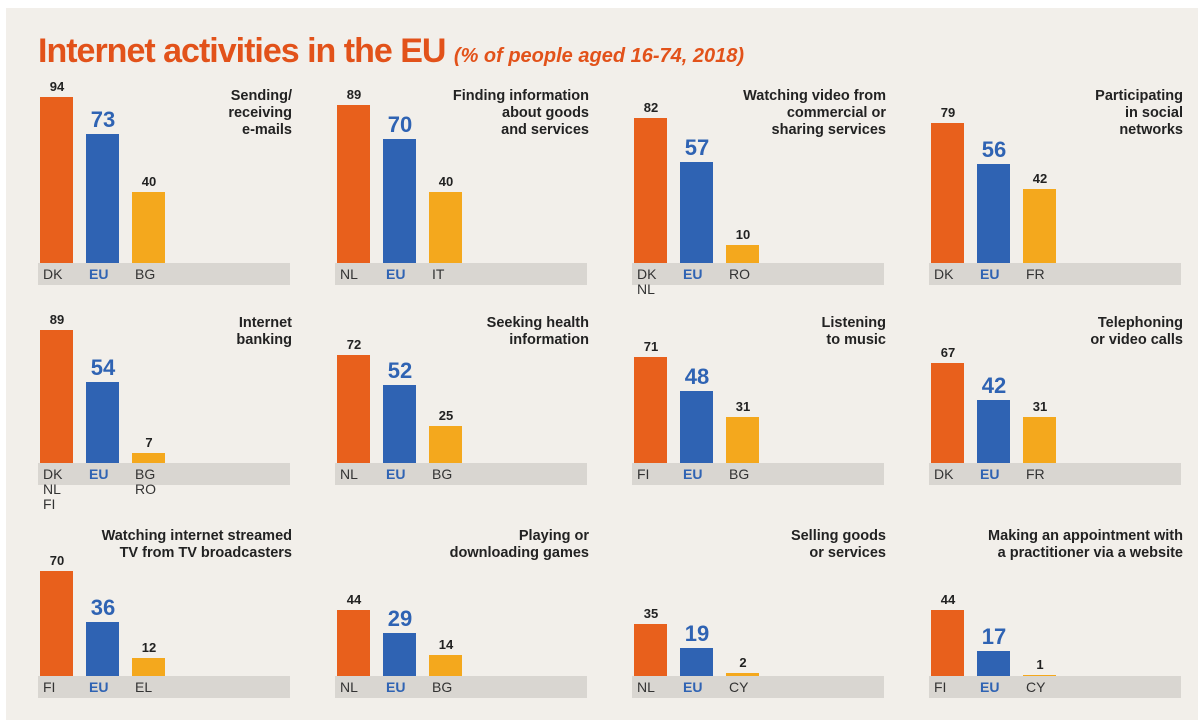 This screenshot has width=1204, height=727. What do you see at coordinates (697, 148) in the screenshot?
I see `value-label: 57` at bounding box center [697, 148].